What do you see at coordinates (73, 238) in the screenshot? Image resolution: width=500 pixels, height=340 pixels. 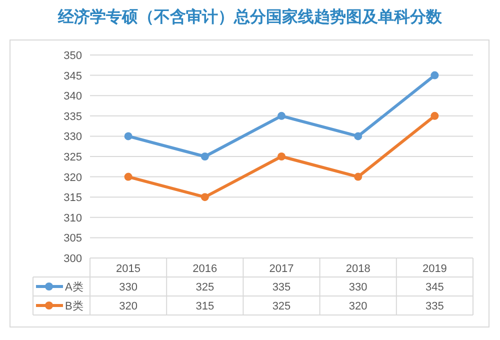 I see `y-tick-label: 305` at bounding box center [73, 238].